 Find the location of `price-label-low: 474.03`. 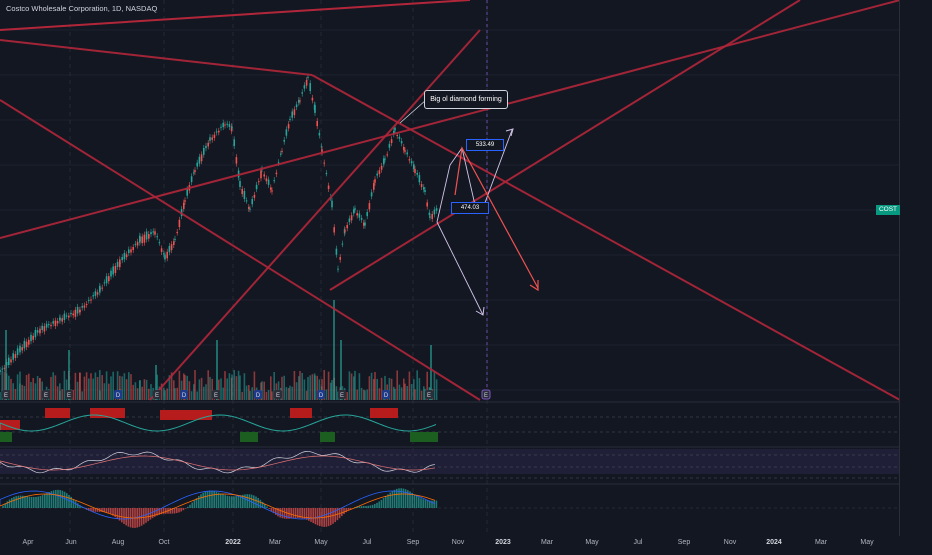

price-label-low: 474.03 is located at coordinates (470, 208).